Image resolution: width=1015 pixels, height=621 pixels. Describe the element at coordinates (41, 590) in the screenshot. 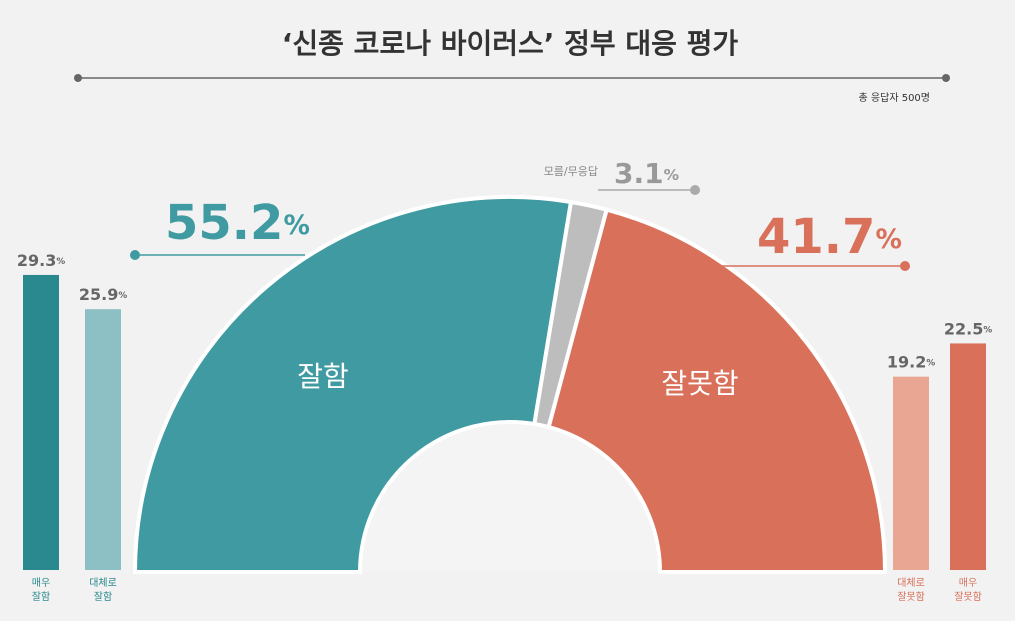

I see `category-label: 매우 잘함` at that location.